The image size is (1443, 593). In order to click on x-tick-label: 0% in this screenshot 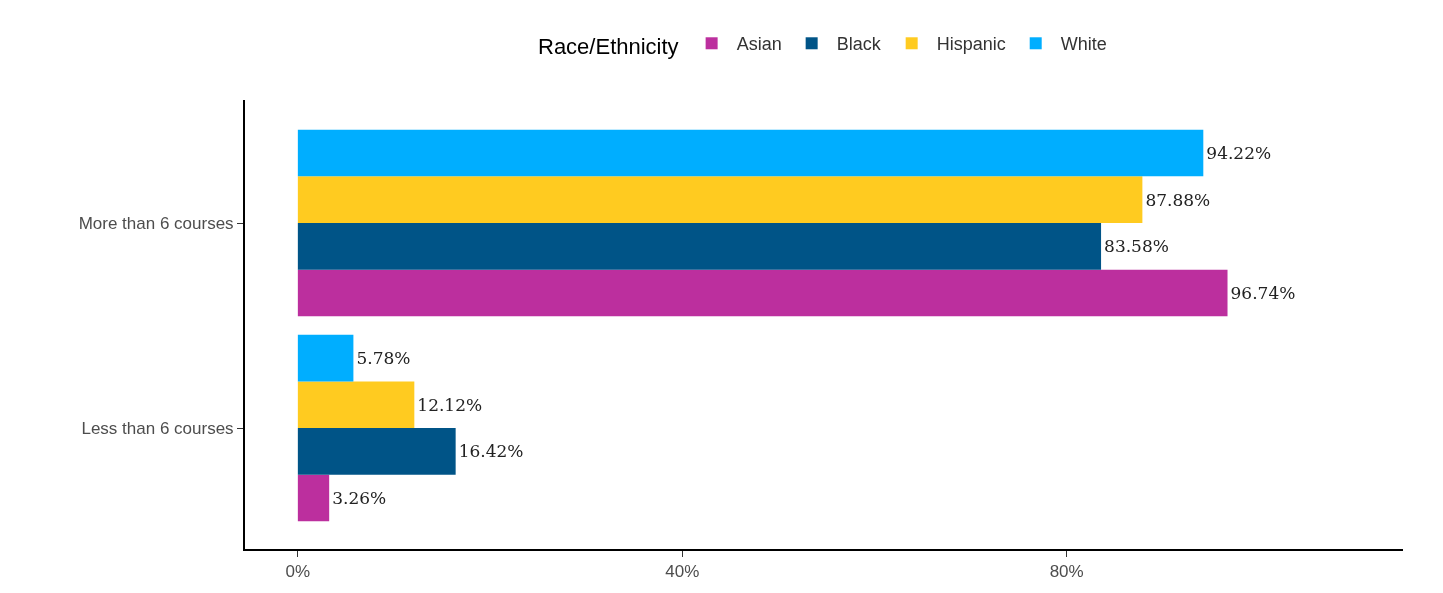, I will do `click(298, 572)`.